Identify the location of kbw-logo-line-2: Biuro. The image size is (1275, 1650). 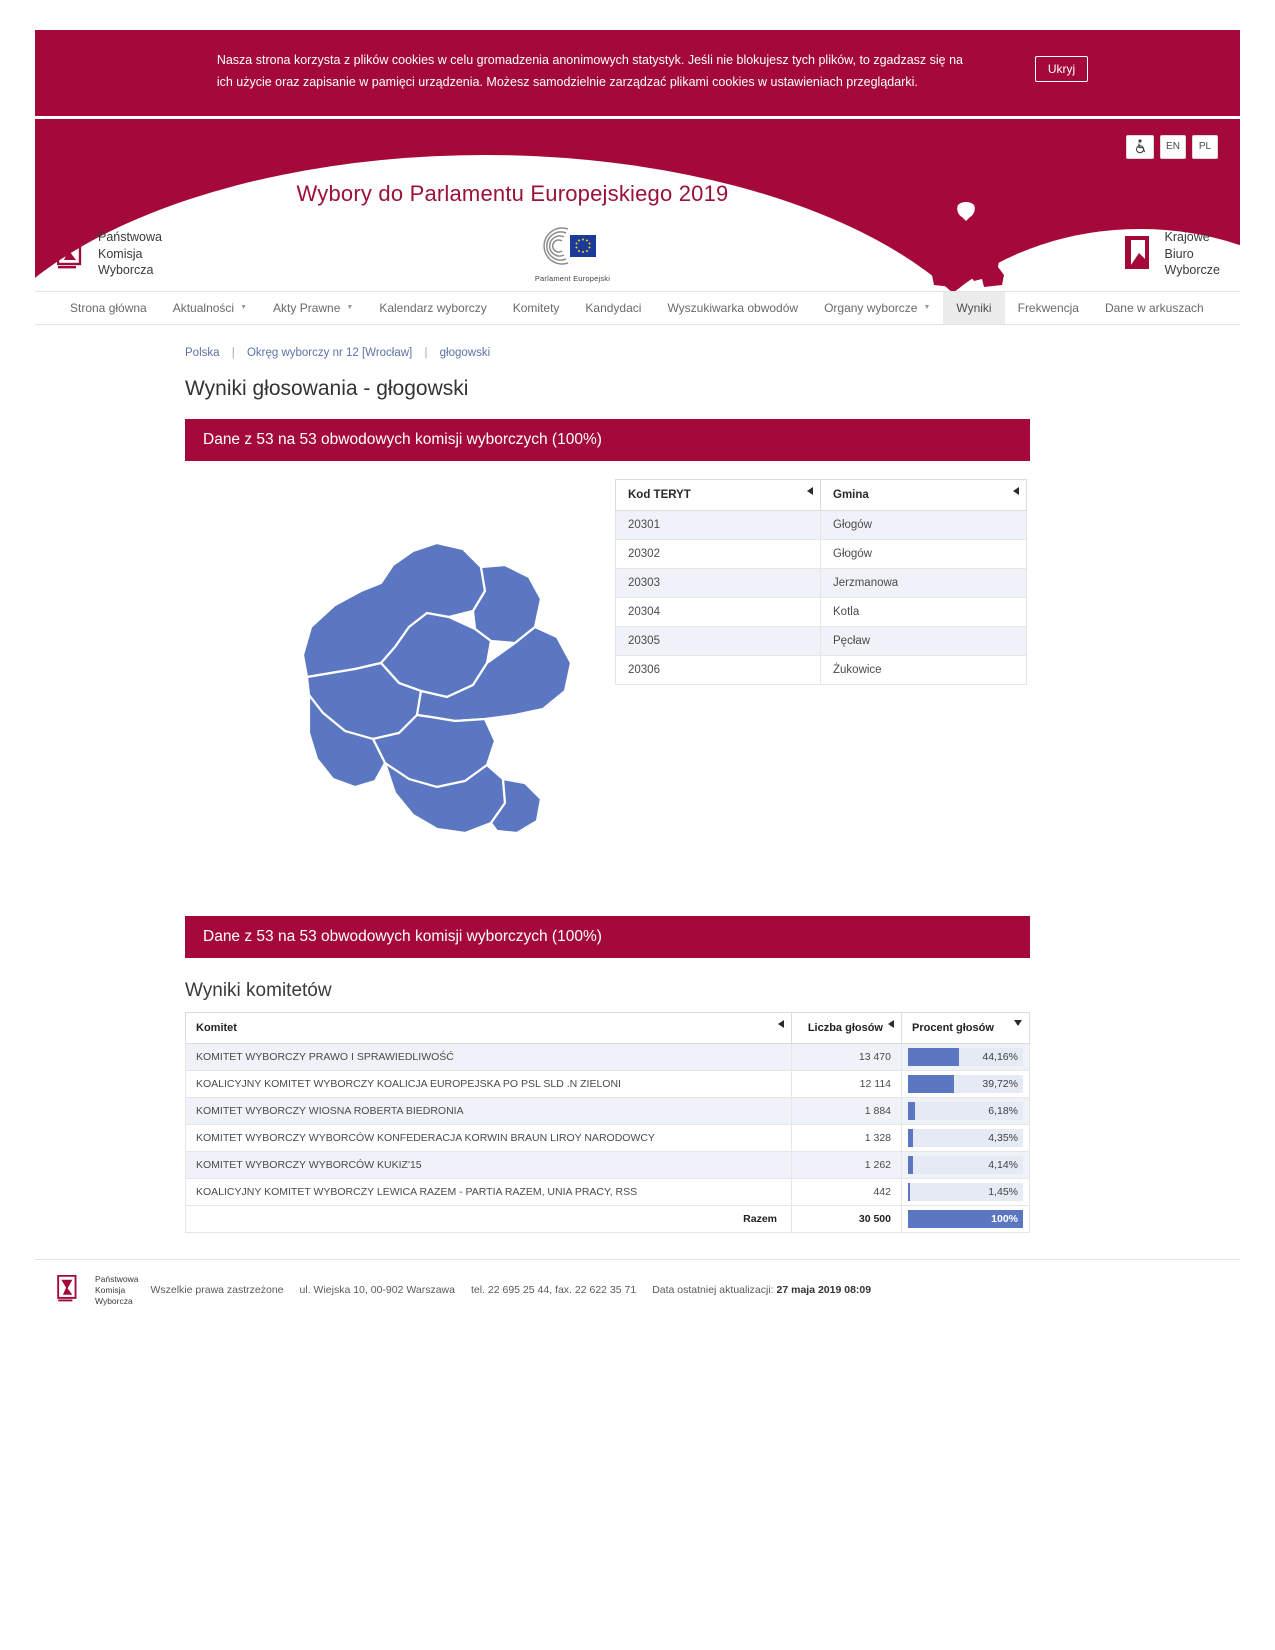
(1179, 253).